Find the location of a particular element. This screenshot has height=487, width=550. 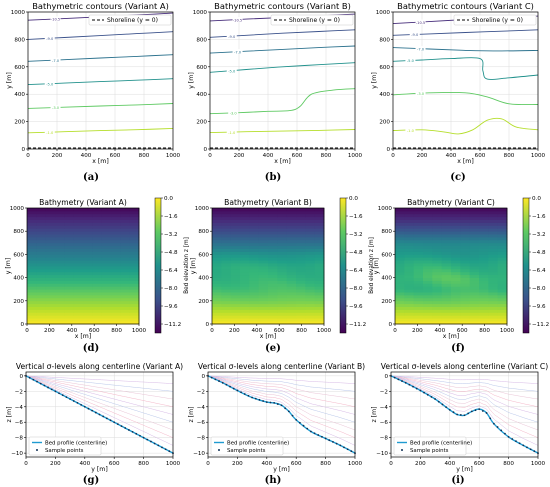

x-tick-label: 800 is located at coordinates (509, 156).